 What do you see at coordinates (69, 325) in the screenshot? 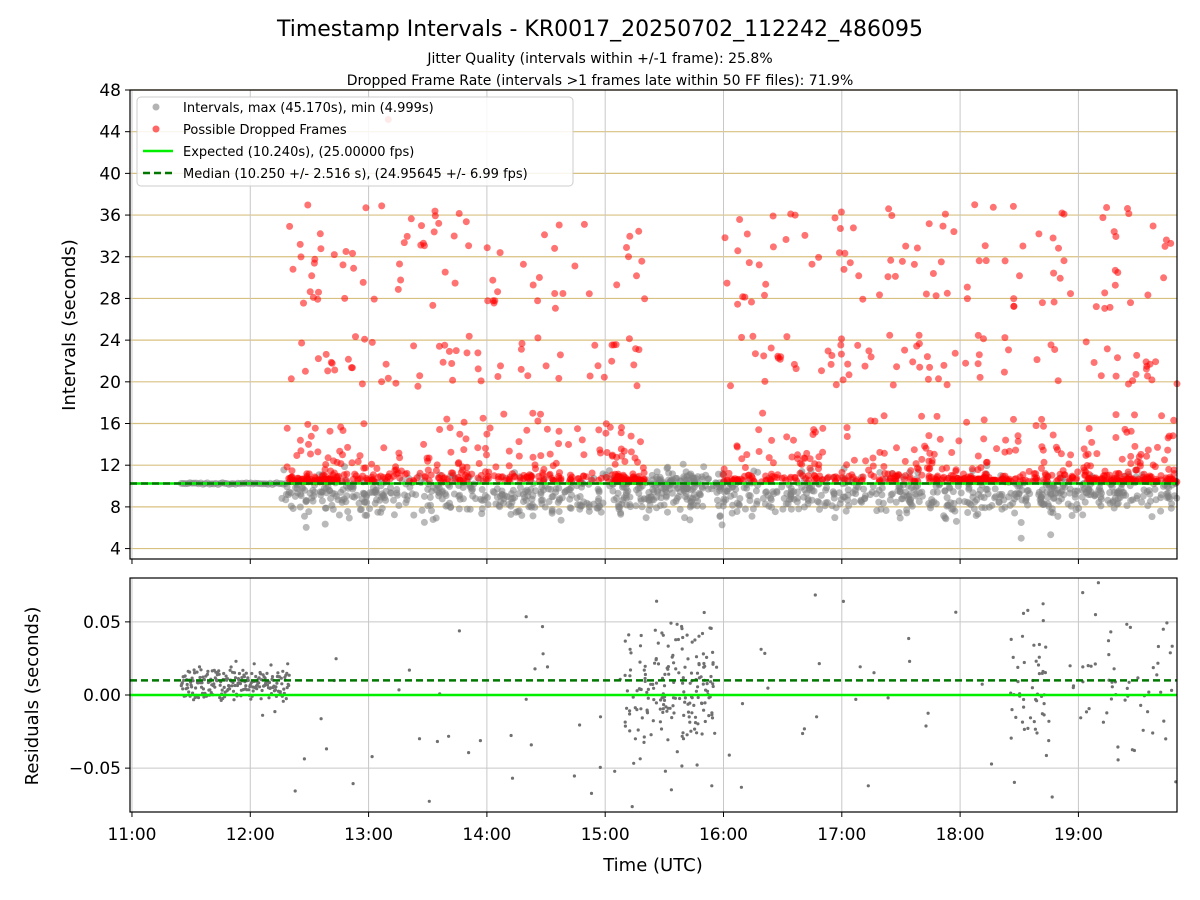
I see `top-ylabel: Intervals (seconds)` at bounding box center [69, 325].